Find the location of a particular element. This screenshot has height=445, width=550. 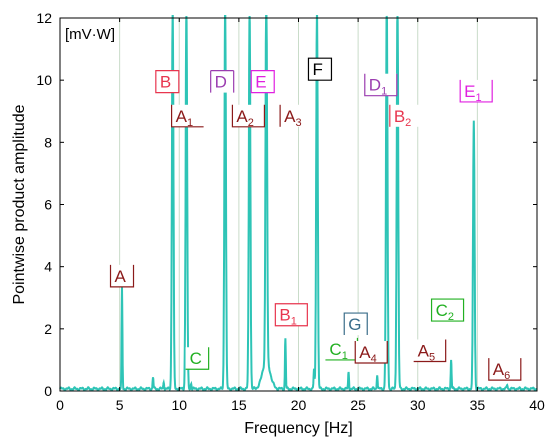

y-tick-label: 6 is located at coordinates (48, 205).